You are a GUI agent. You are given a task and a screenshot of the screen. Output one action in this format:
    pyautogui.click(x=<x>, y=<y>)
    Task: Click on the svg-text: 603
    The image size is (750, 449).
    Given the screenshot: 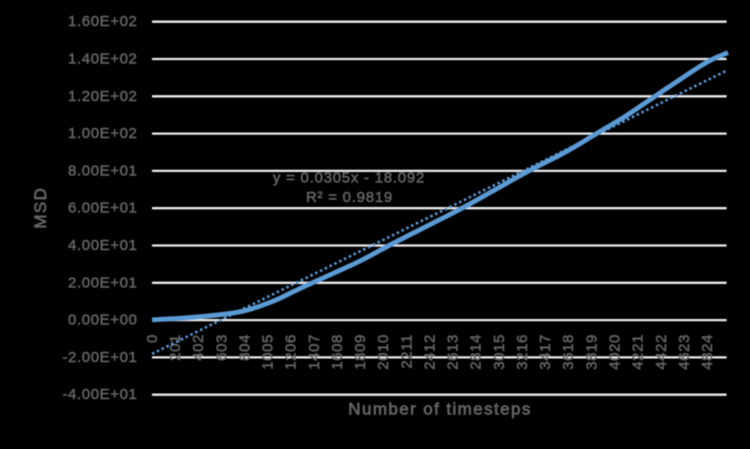 What is the action you would take?
    pyautogui.click(x=221, y=347)
    